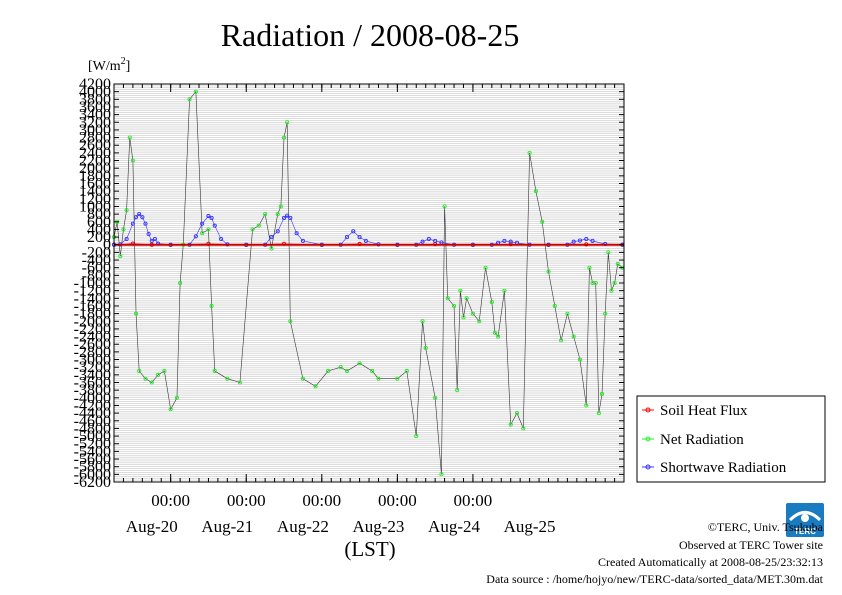  What do you see at coordinates (92, 367) in the screenshot?
I see `y-tick-label: -3200` at bounding box center [92, 367].